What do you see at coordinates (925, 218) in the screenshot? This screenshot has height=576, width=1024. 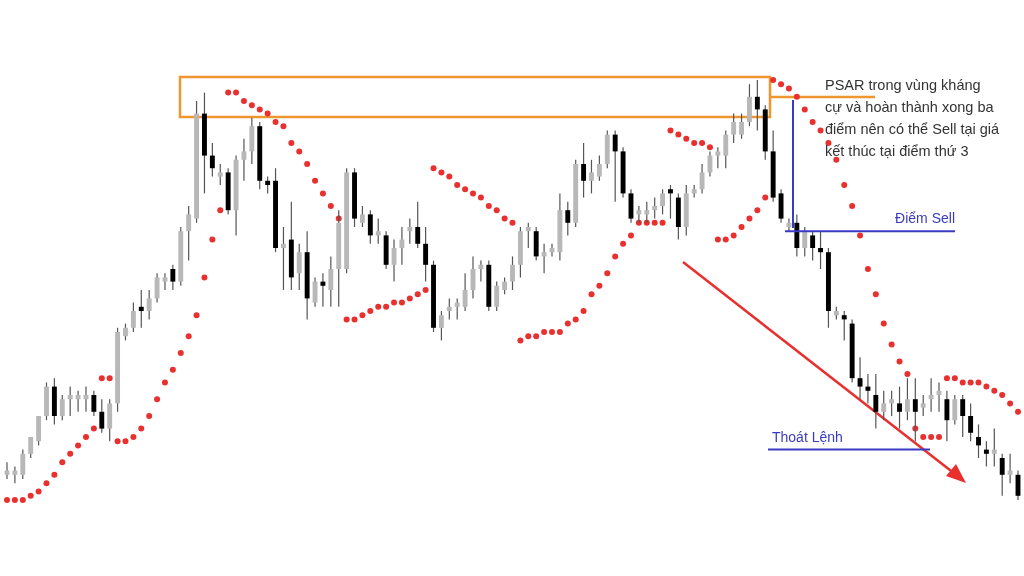 I see `ref-line-label: Điểm Sell` at bounding box center [925, 218].